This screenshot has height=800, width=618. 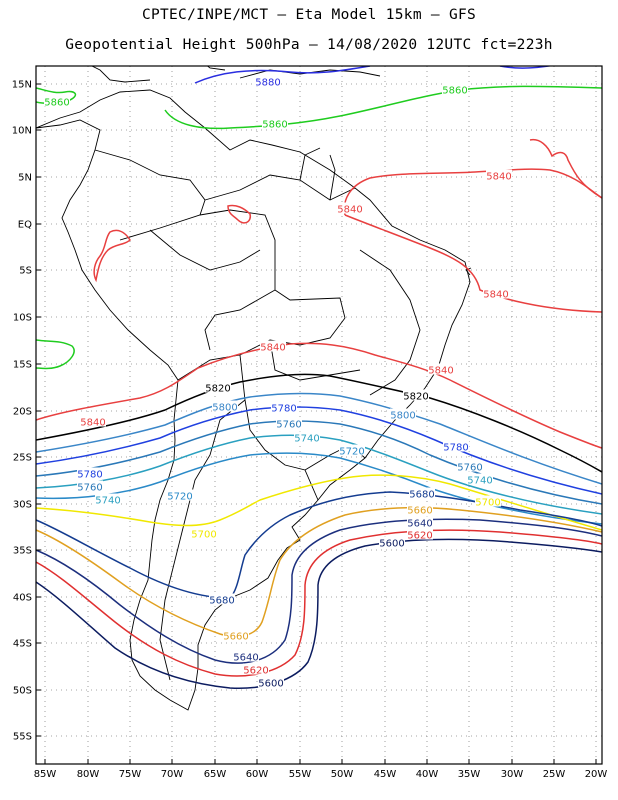 I want to click on lon-tick-label: 25W, so click(x=554, y=774).